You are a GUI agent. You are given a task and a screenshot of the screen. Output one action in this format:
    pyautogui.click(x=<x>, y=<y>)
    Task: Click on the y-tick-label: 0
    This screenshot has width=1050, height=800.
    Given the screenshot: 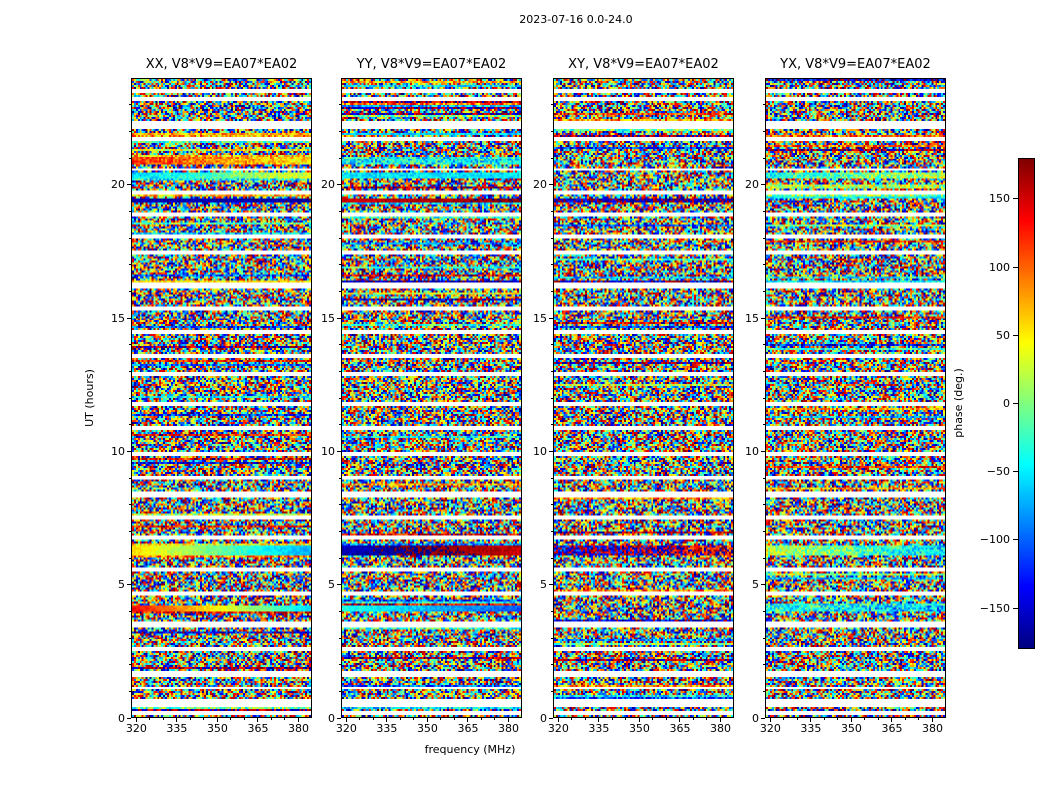 What is the action you would take?
    pyautogui.click(x=331, y=718)
    